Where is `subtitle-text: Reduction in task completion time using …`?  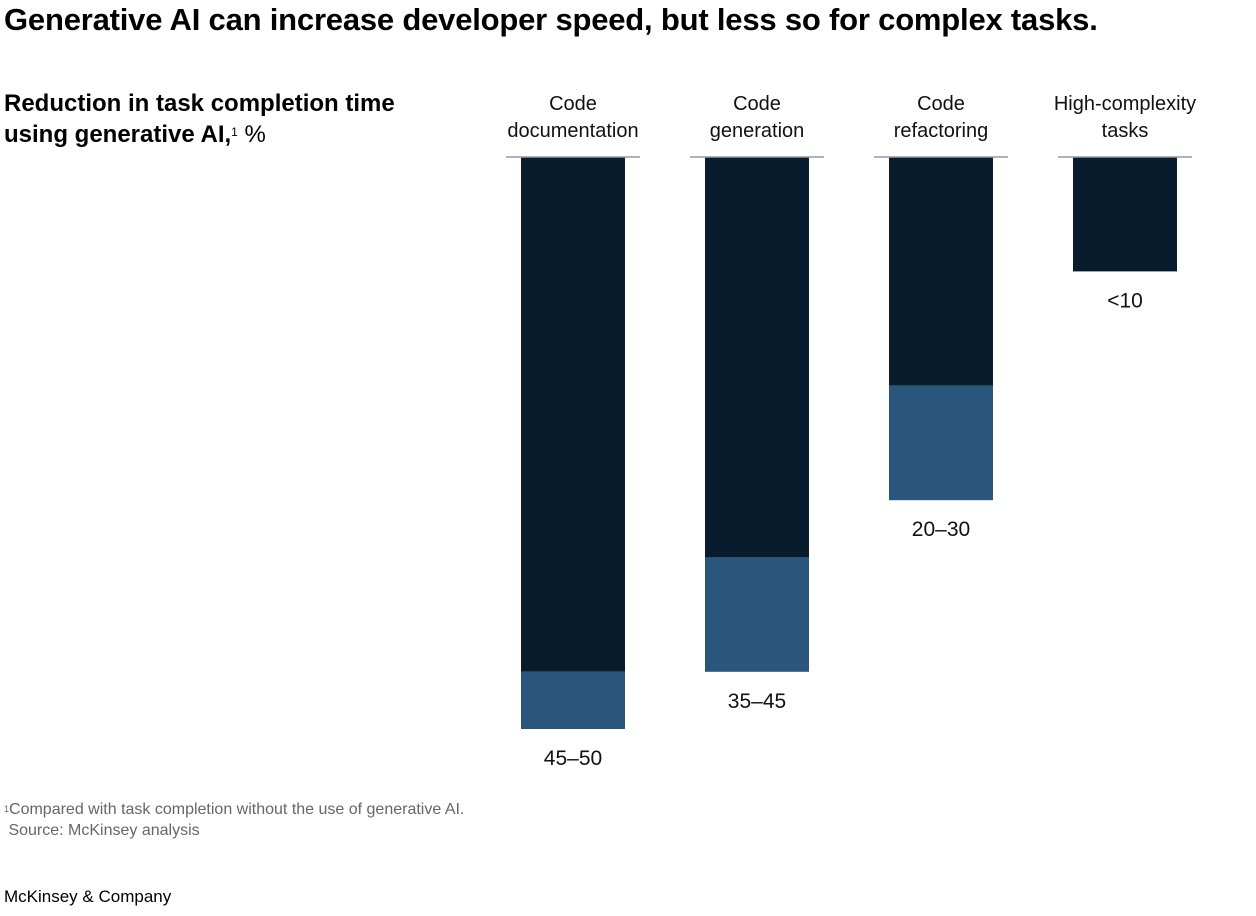 subtitle-text: Reduction in task completion time using … is located at coordinates (199, 119).